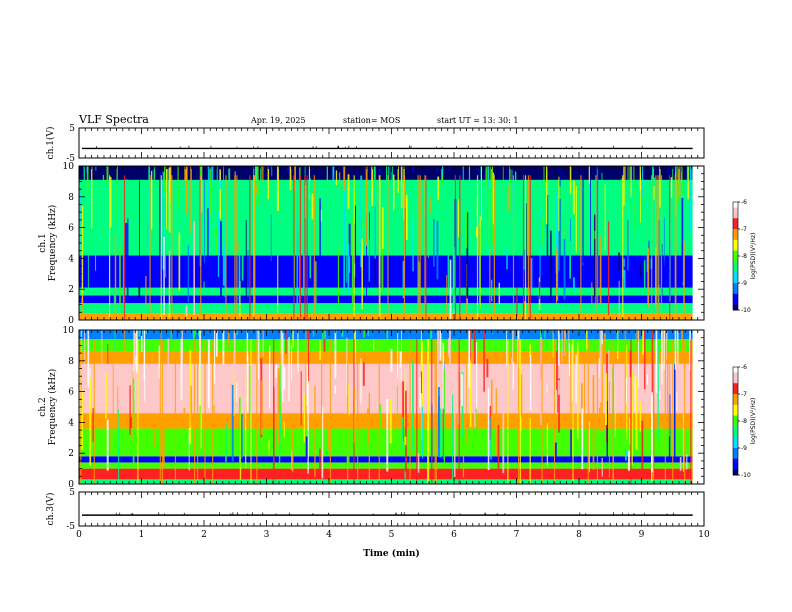 This screenshot has width=792, height=612. Describe the element at coordinates (371, 120) in the screenshot. I see `station-label: station= MOS` at that location.